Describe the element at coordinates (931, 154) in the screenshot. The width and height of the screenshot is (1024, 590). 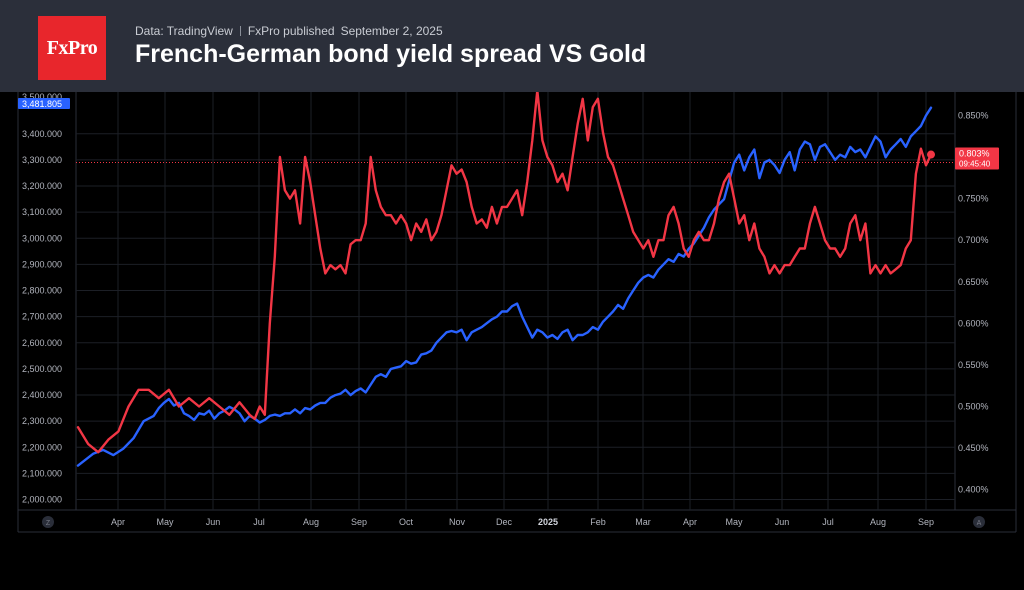
I see `spread-last-point` at that location.